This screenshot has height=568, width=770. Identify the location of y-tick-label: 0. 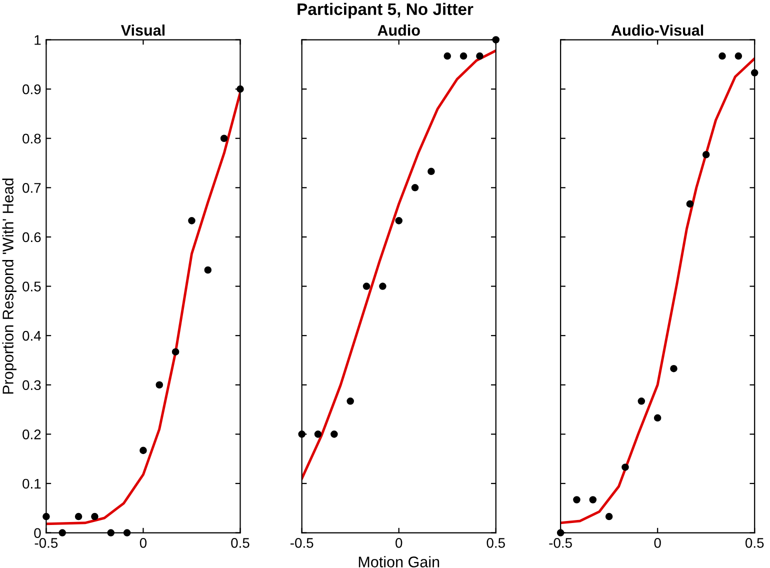
(37, 533).